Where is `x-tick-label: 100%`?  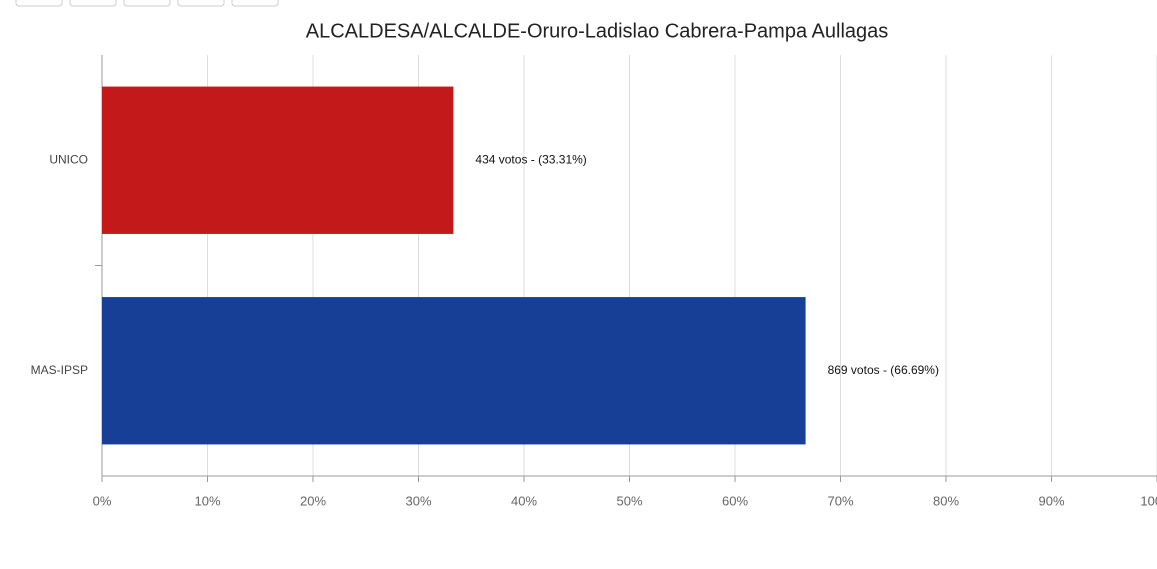 x-tick-label: 100% is located at coordinates (1148, 500).